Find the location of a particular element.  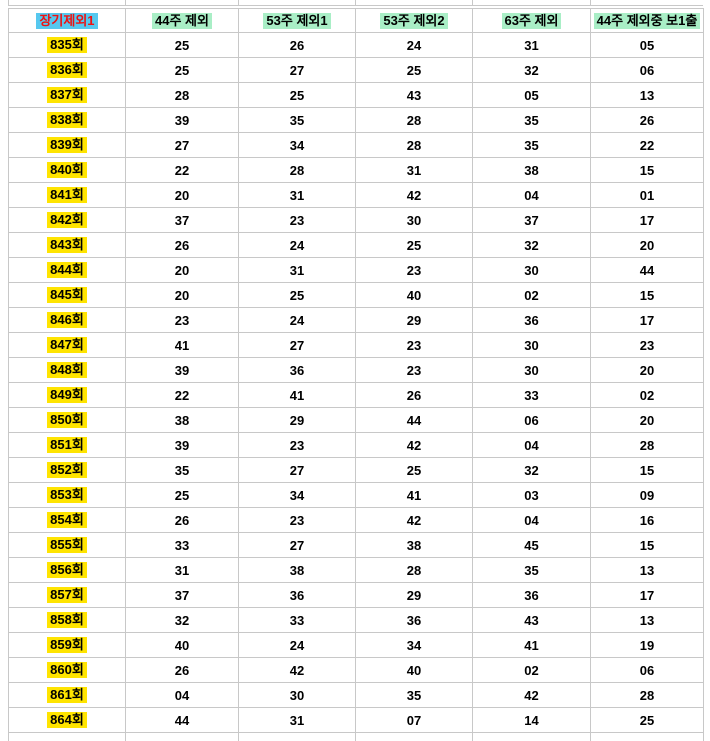

value-cell: 26 is located at coordinates (297, 45).